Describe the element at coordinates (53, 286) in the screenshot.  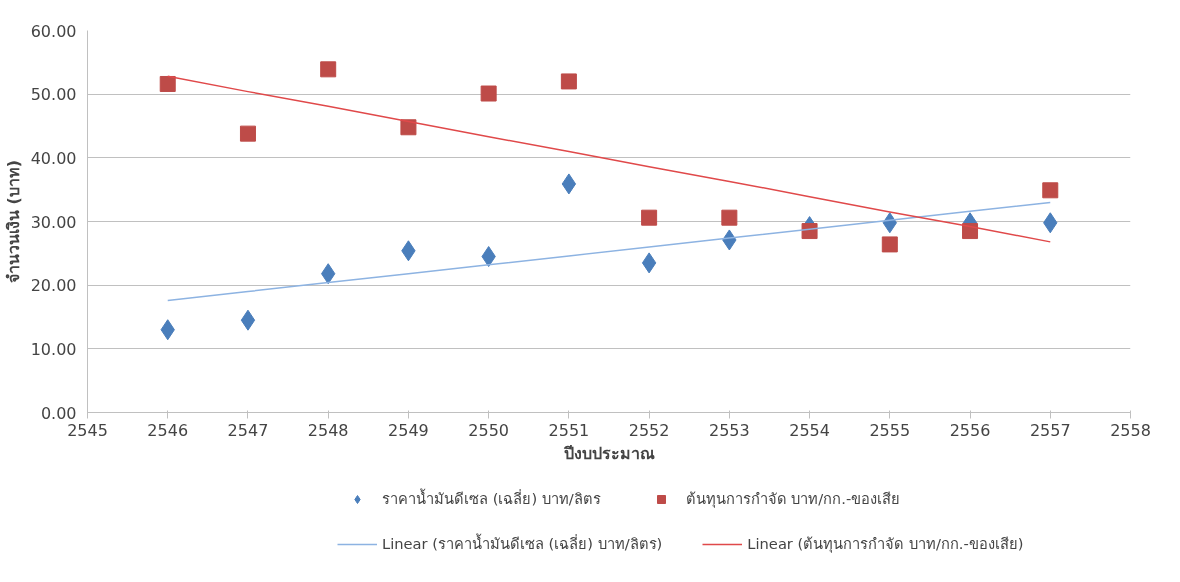
I see `y-tick-label: 20.00` at that location.